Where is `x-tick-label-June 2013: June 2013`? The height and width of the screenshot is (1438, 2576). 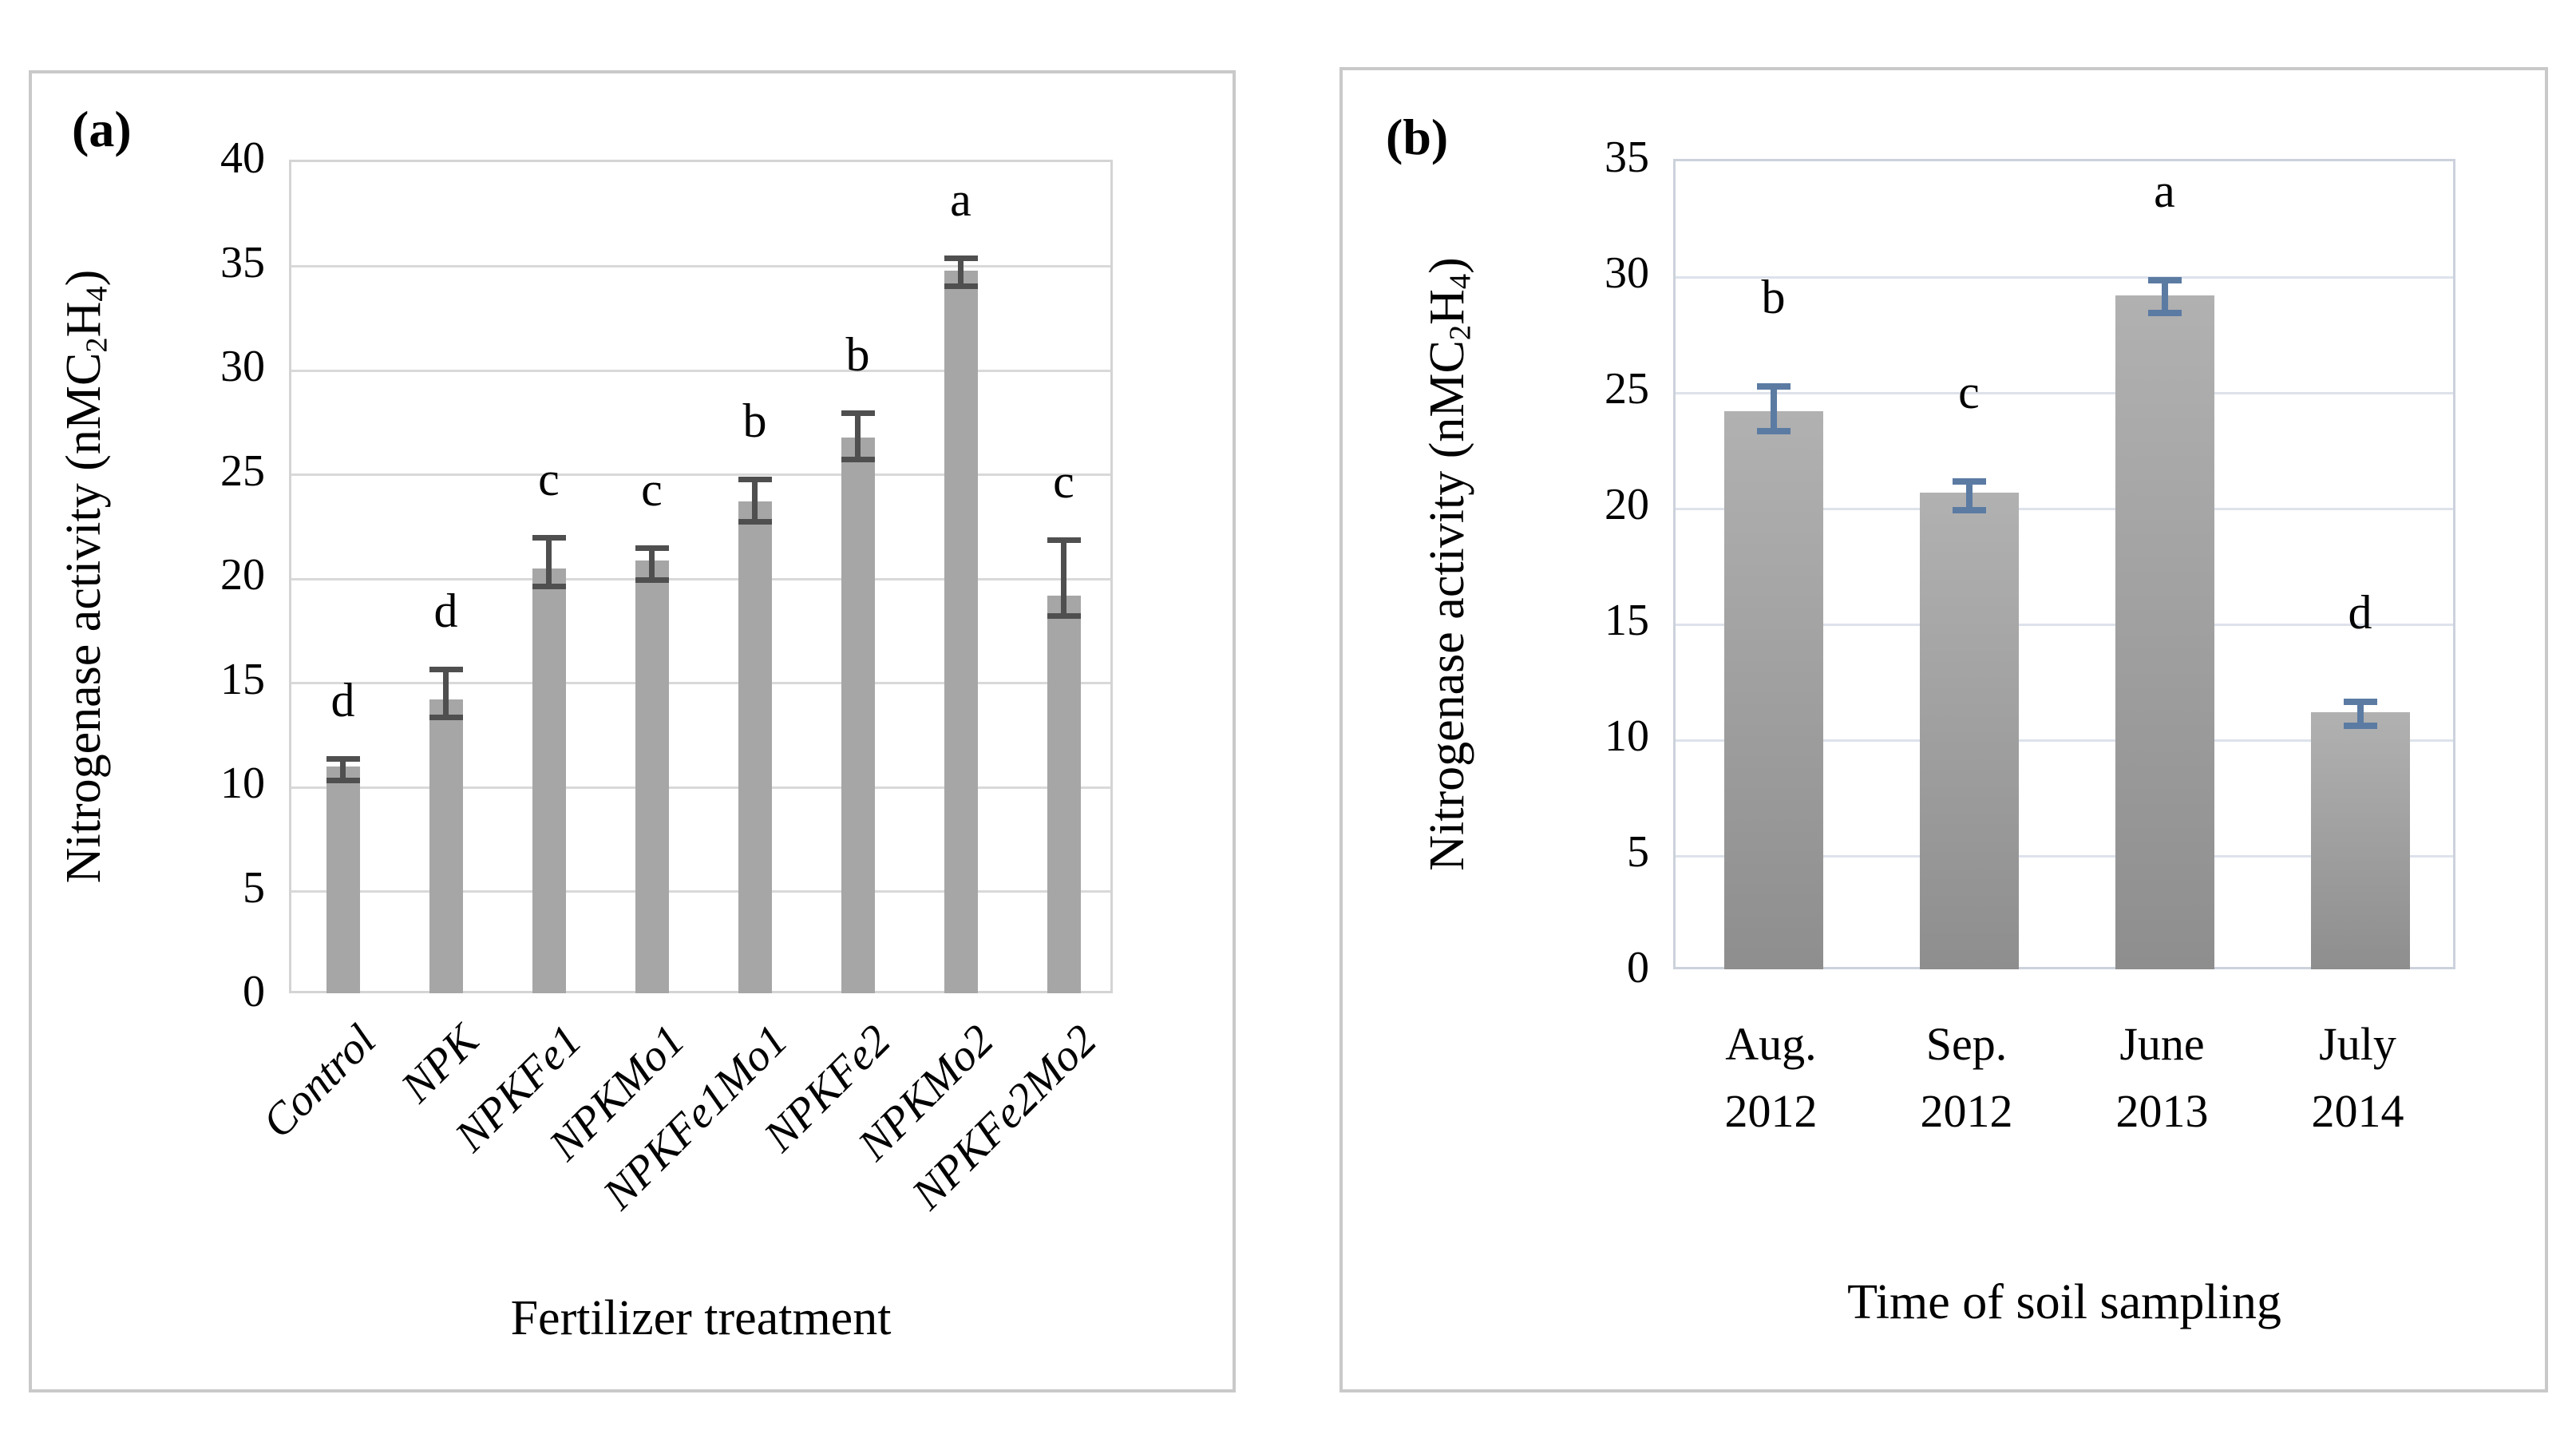
x-tick-label-June 2013: June 2013 is located at coordinates (2163, 1078).